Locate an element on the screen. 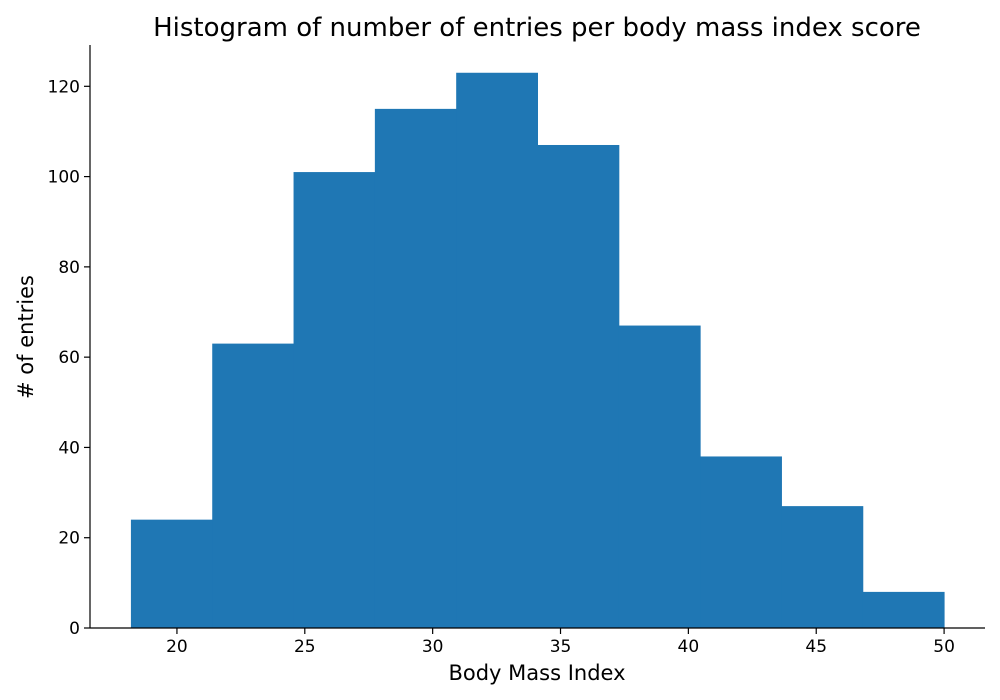 The height and width of the screenshot is (700, 1000). y-ticks-group: 0 20 40 60 80 100 120 is located at coordinates (69, 358).